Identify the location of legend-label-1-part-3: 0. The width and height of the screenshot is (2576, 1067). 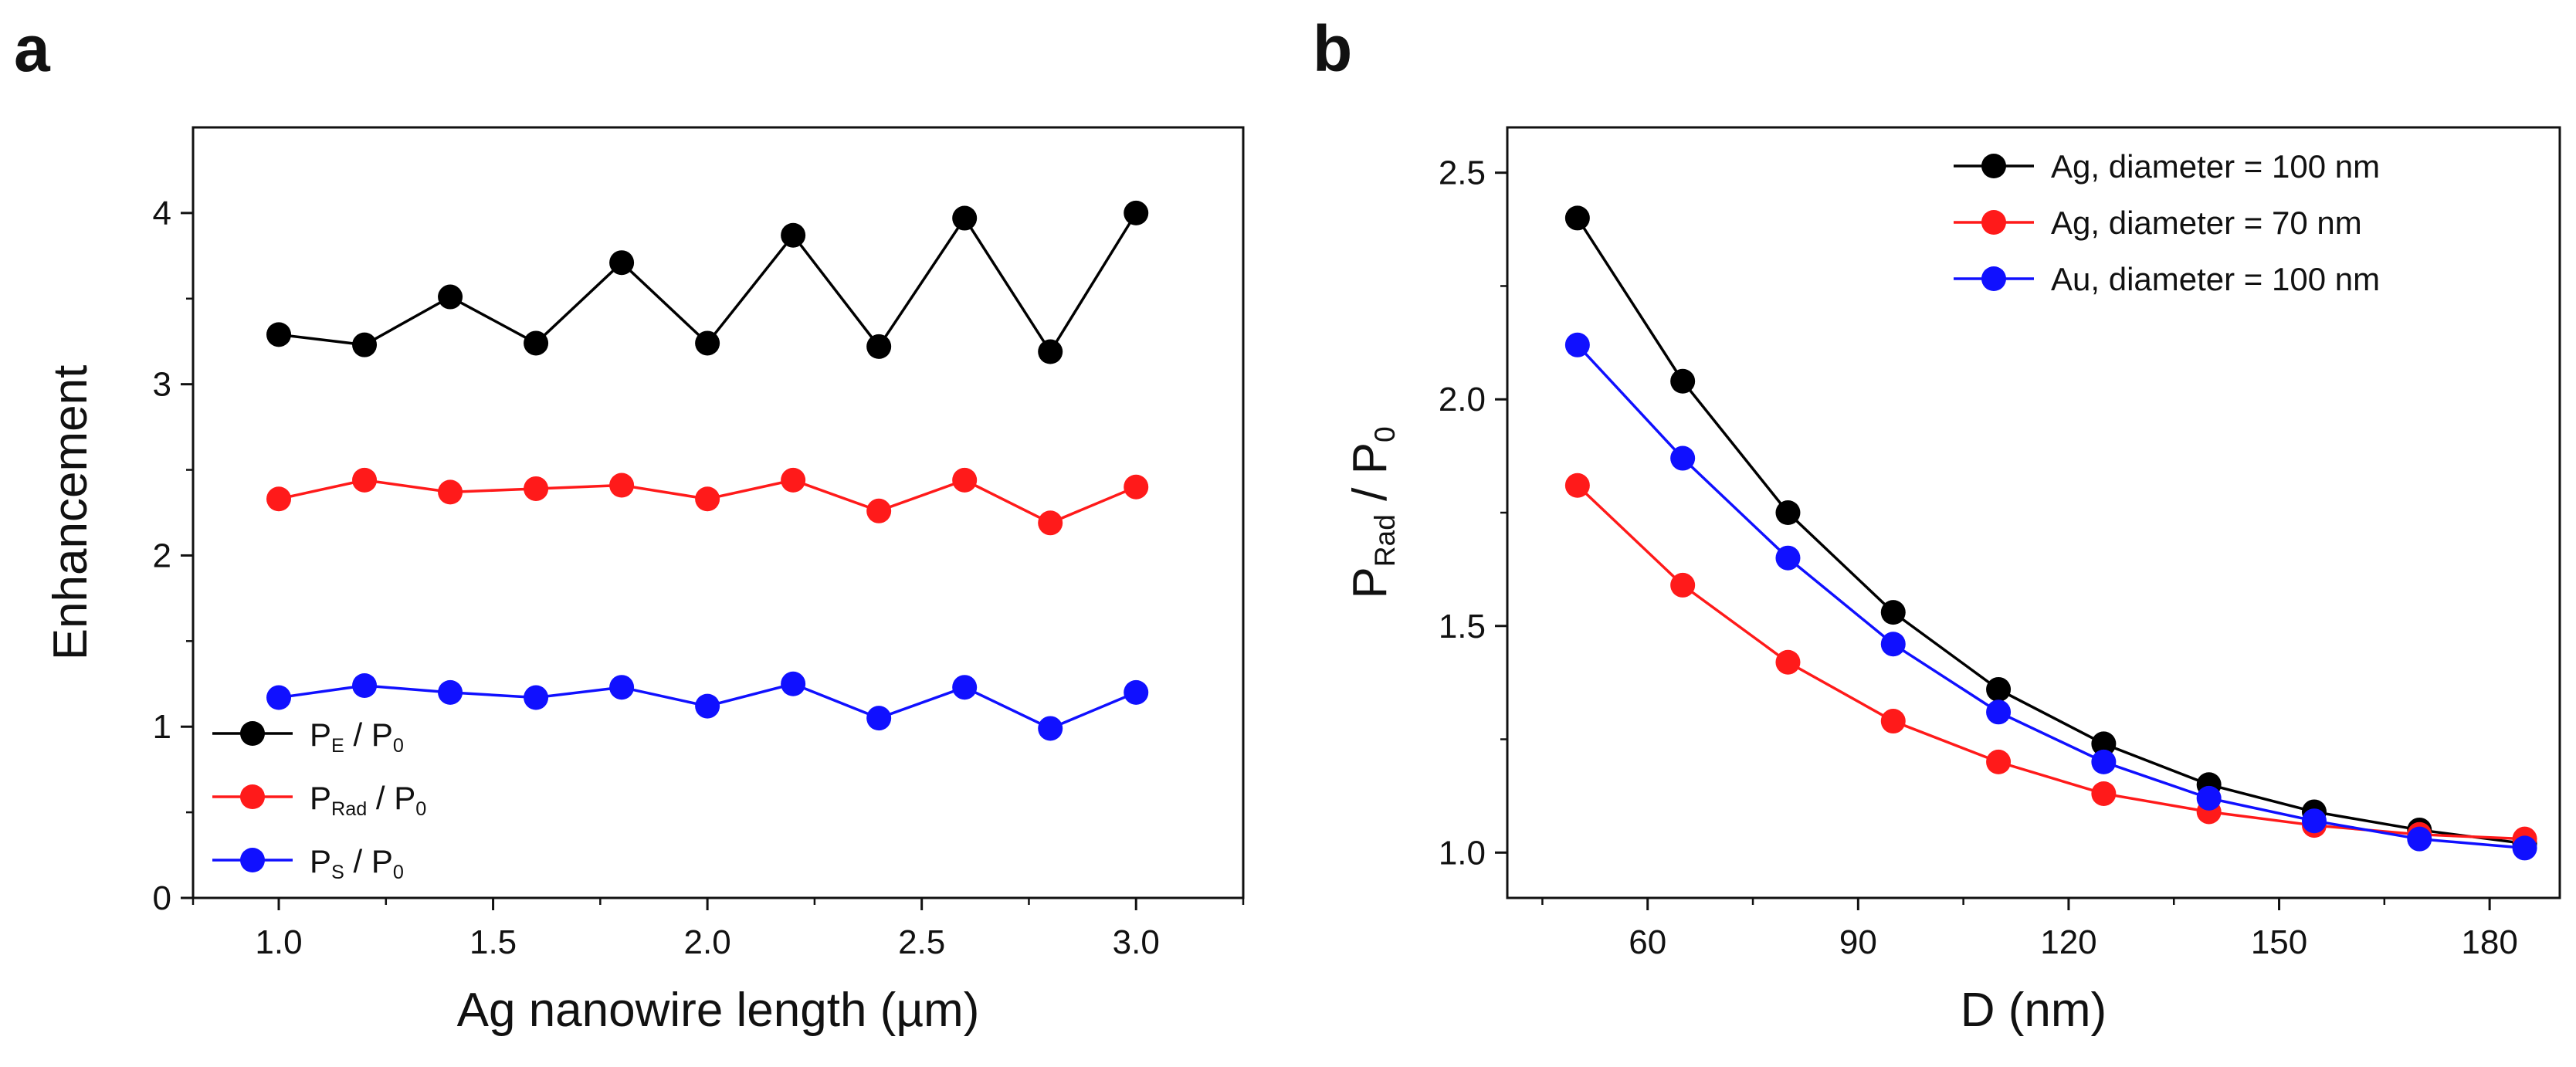
(420, 809).